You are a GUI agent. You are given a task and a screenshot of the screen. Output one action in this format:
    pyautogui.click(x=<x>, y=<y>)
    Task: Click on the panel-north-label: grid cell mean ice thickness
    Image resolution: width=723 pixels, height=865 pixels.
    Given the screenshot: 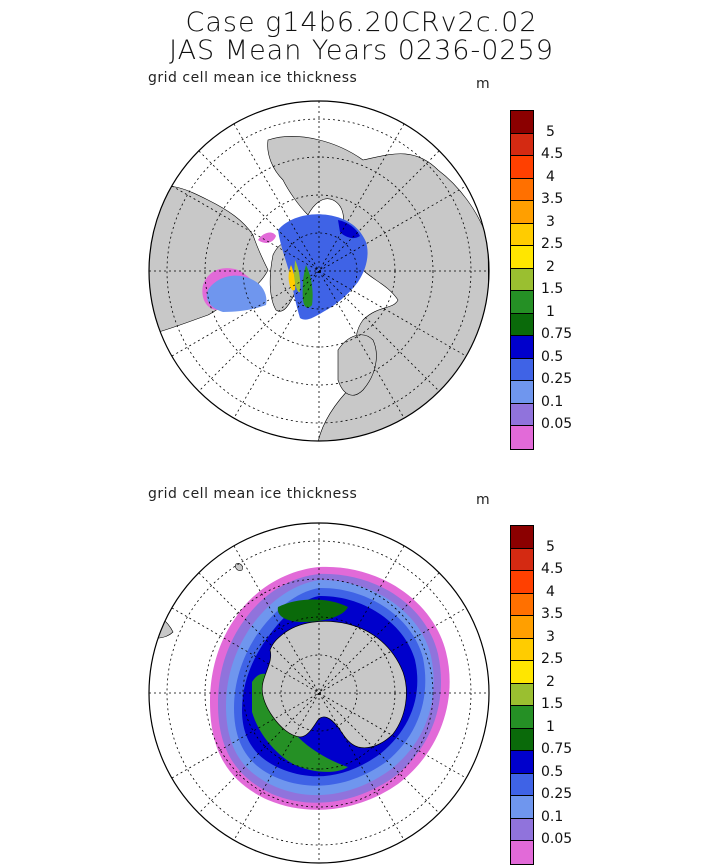 What is the action you would take?
    pyautogui.click(x=253, y=78)
    